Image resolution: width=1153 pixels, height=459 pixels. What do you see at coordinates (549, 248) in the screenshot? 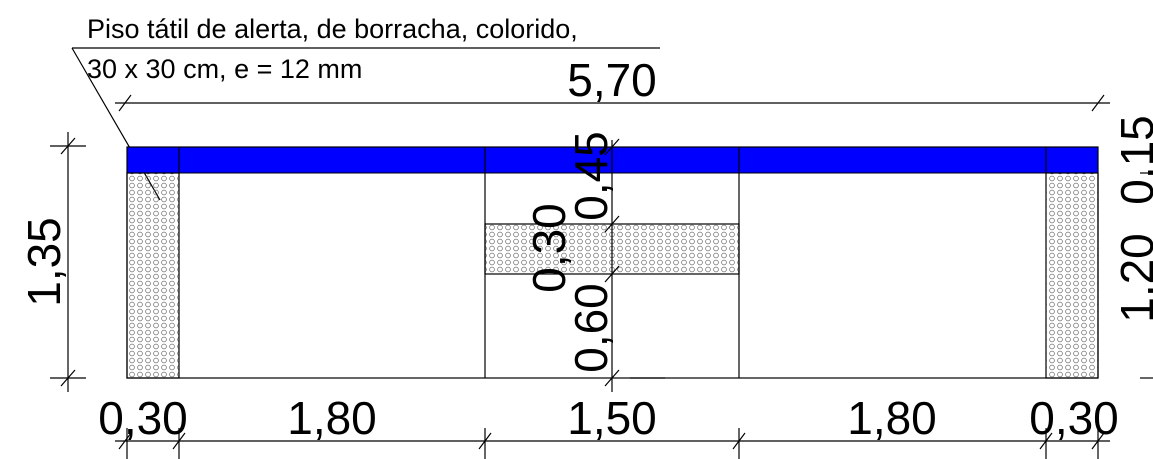
I see `center-mid-label: 0,30` at bounding box center [549, 248].